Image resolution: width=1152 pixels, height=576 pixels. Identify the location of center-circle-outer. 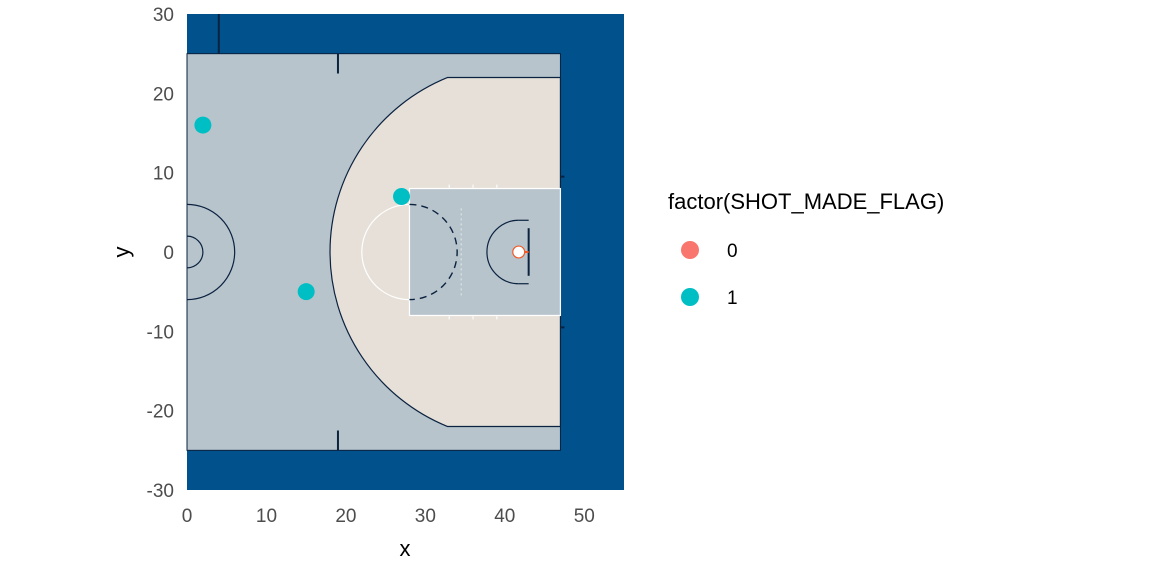
(211, 252).